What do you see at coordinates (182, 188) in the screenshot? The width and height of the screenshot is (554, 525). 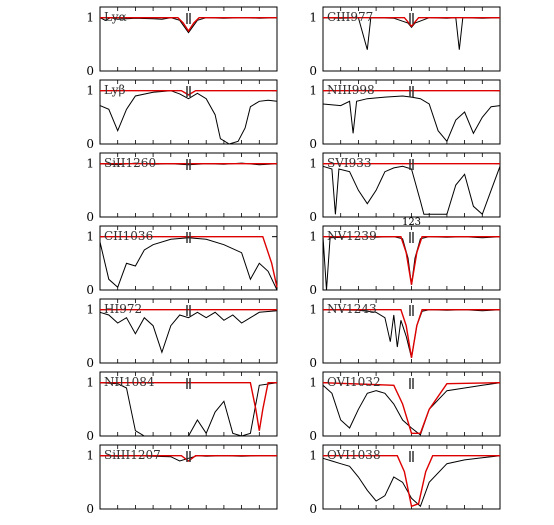 I see `panel-5: 0 1 SiII1260` at bounding box center [182, 188].